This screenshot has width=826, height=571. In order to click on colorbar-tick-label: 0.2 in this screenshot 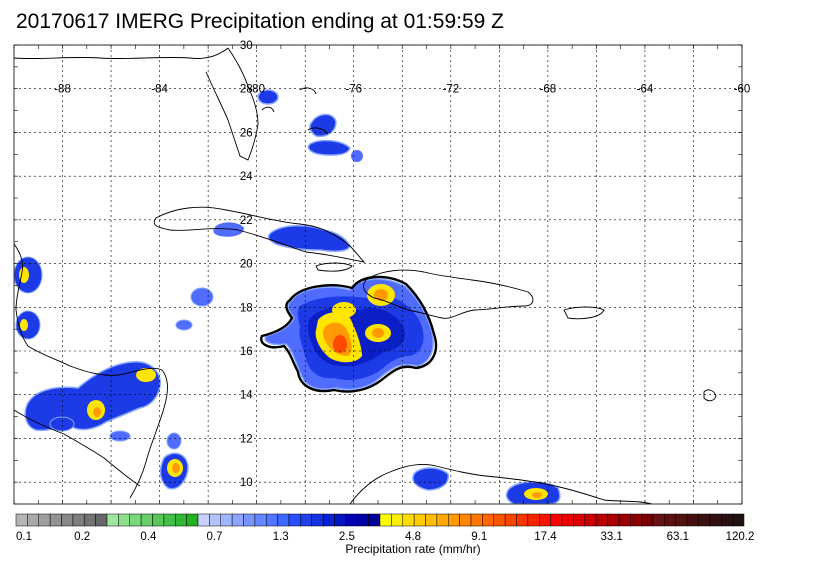, I will do `click(82, 537)`.